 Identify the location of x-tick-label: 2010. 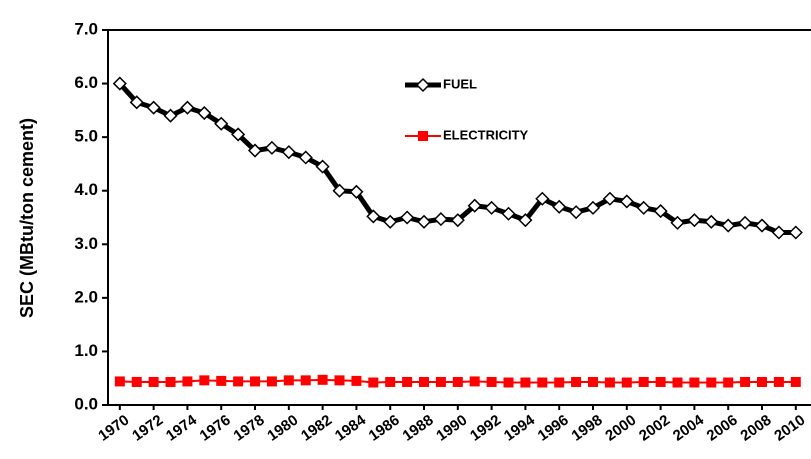
(789, 428).